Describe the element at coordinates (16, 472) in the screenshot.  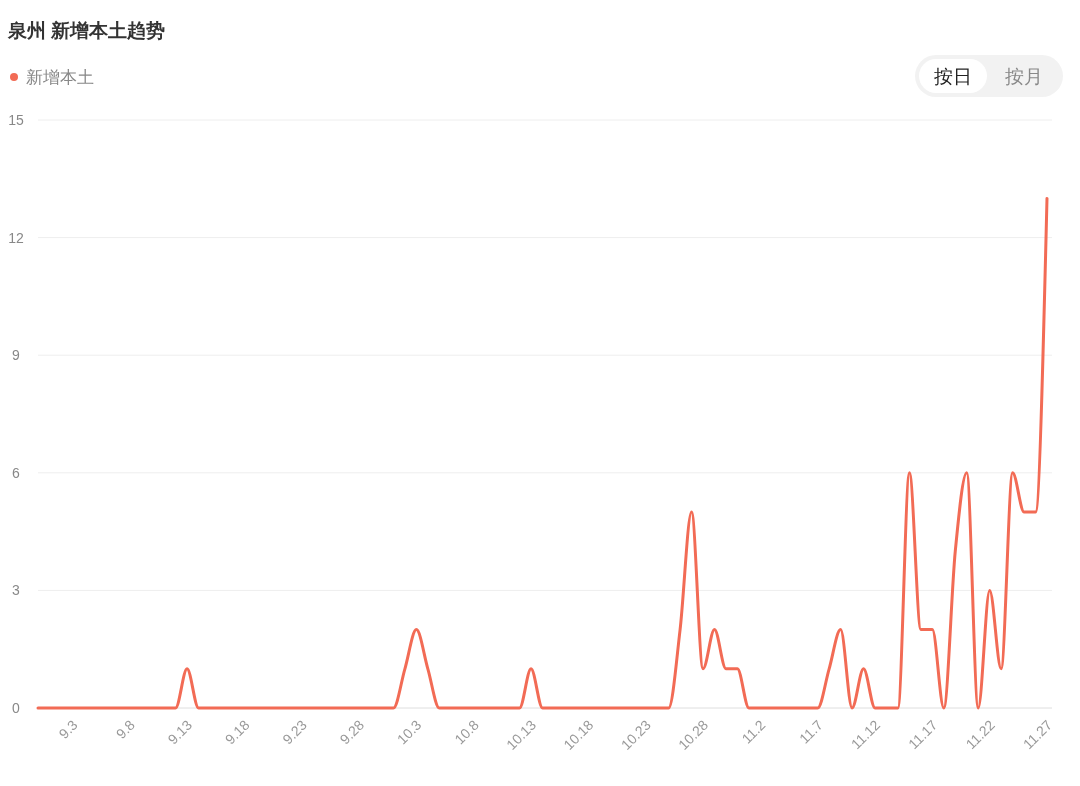
I see `y-tick-label: 6` at that location.